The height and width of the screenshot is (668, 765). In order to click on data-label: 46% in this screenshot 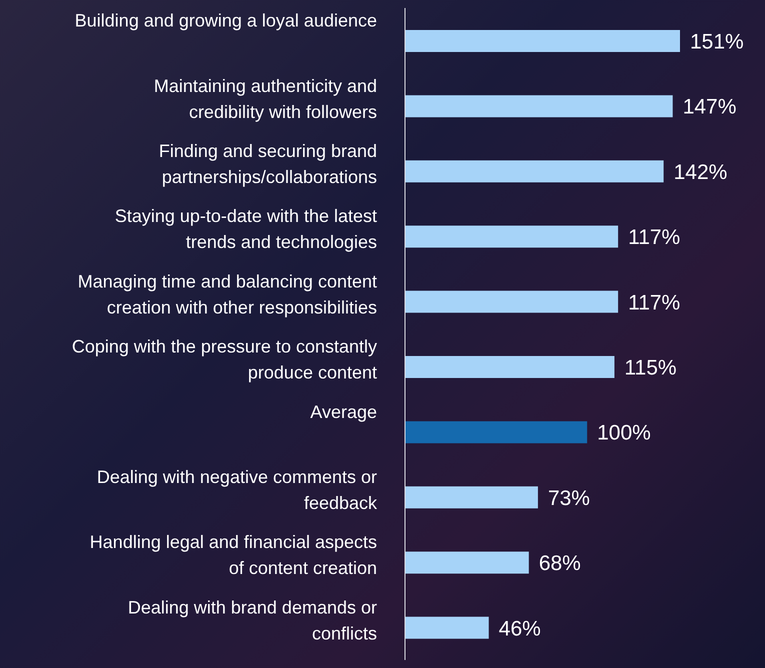, I will do `click(519, 628)`.